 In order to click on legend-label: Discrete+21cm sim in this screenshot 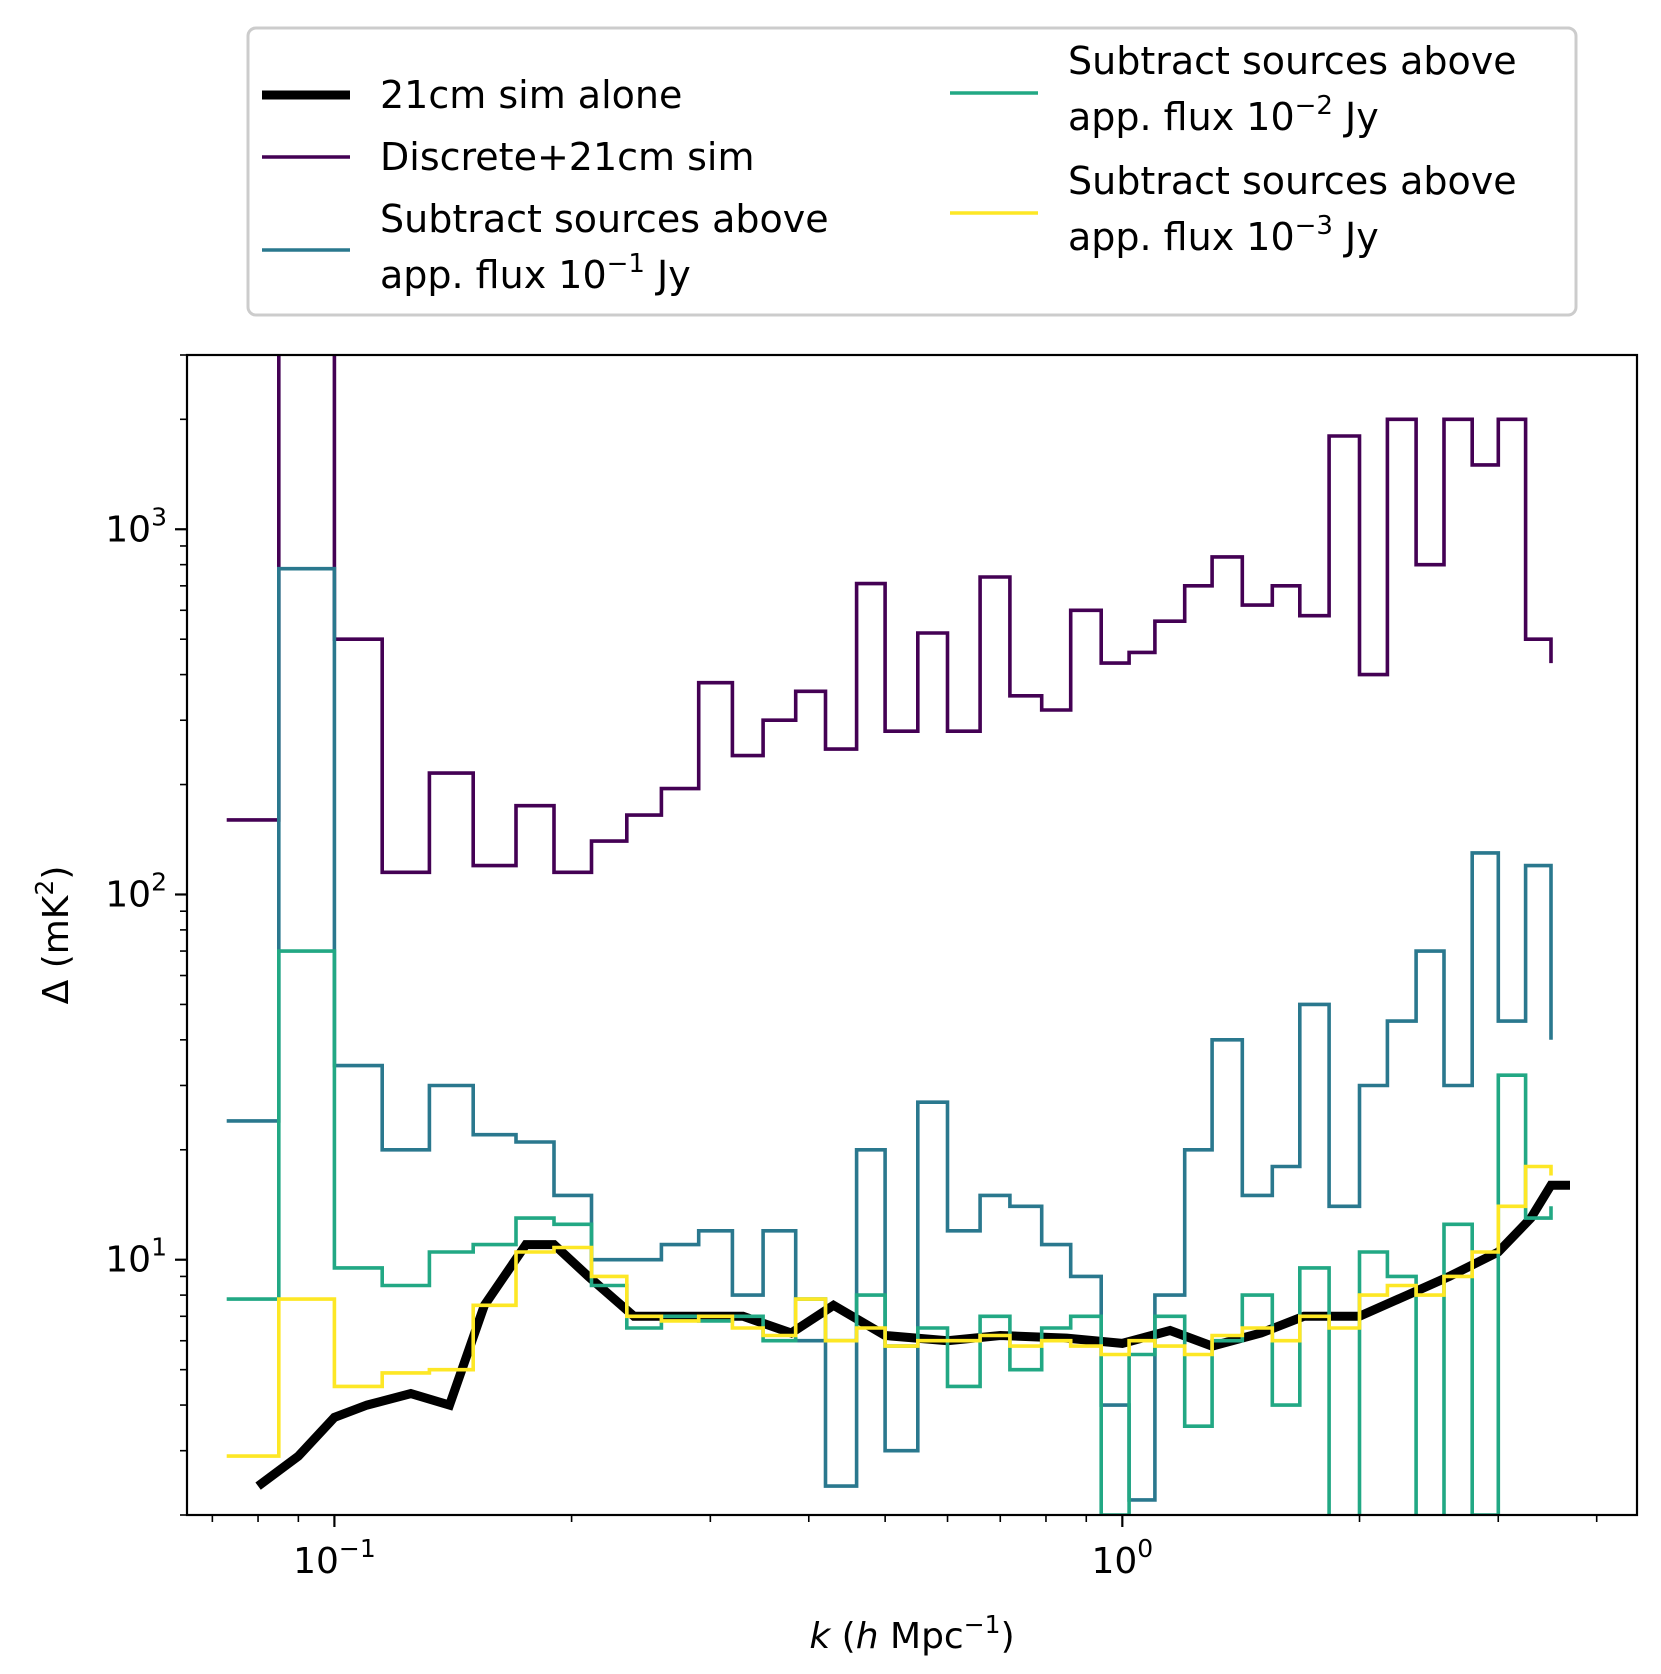, I will do `click(567, 157)`.